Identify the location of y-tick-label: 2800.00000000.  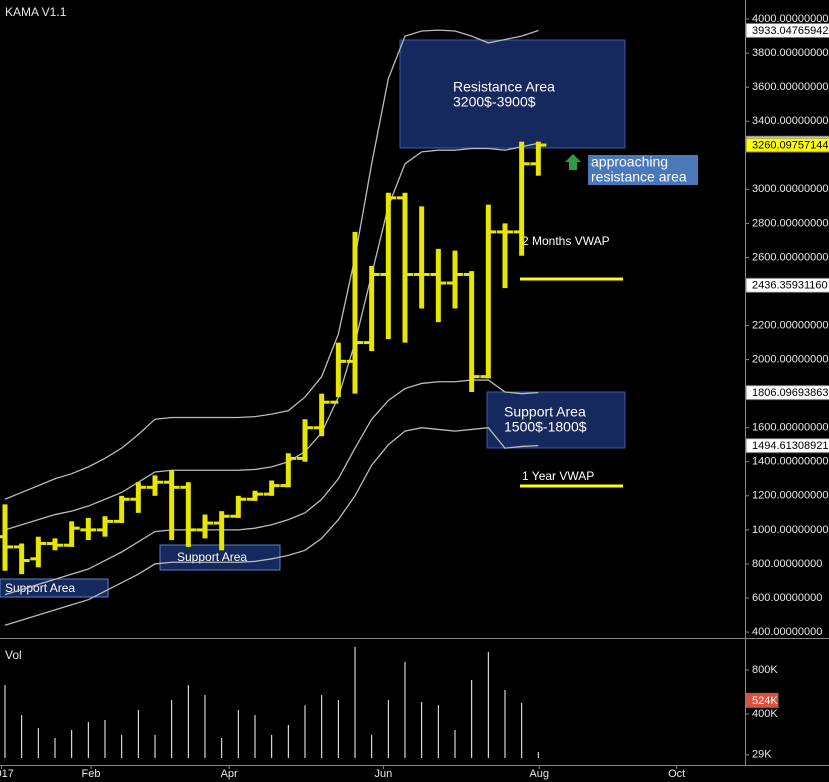
(790, 223).